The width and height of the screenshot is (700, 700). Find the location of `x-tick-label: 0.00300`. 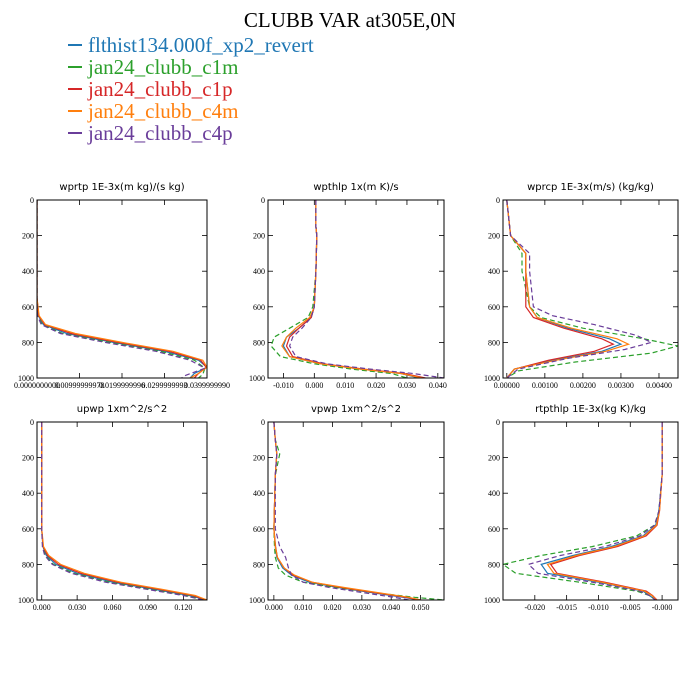

x-tick-label: 0.00300 is located at coordinates (621, 385).